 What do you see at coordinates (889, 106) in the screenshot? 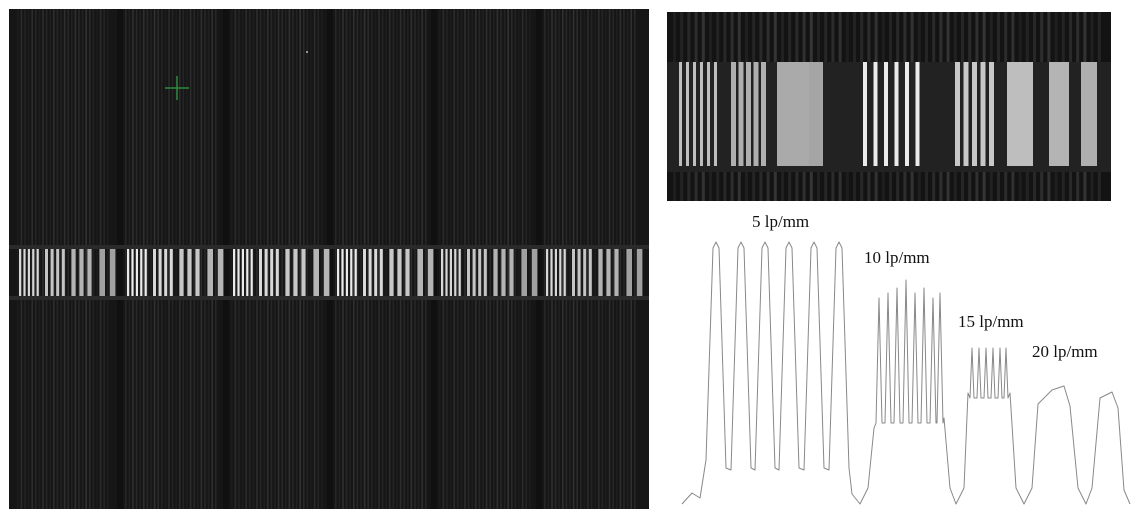
I see `inset-magnified-image` at bounding box center [889, 106].